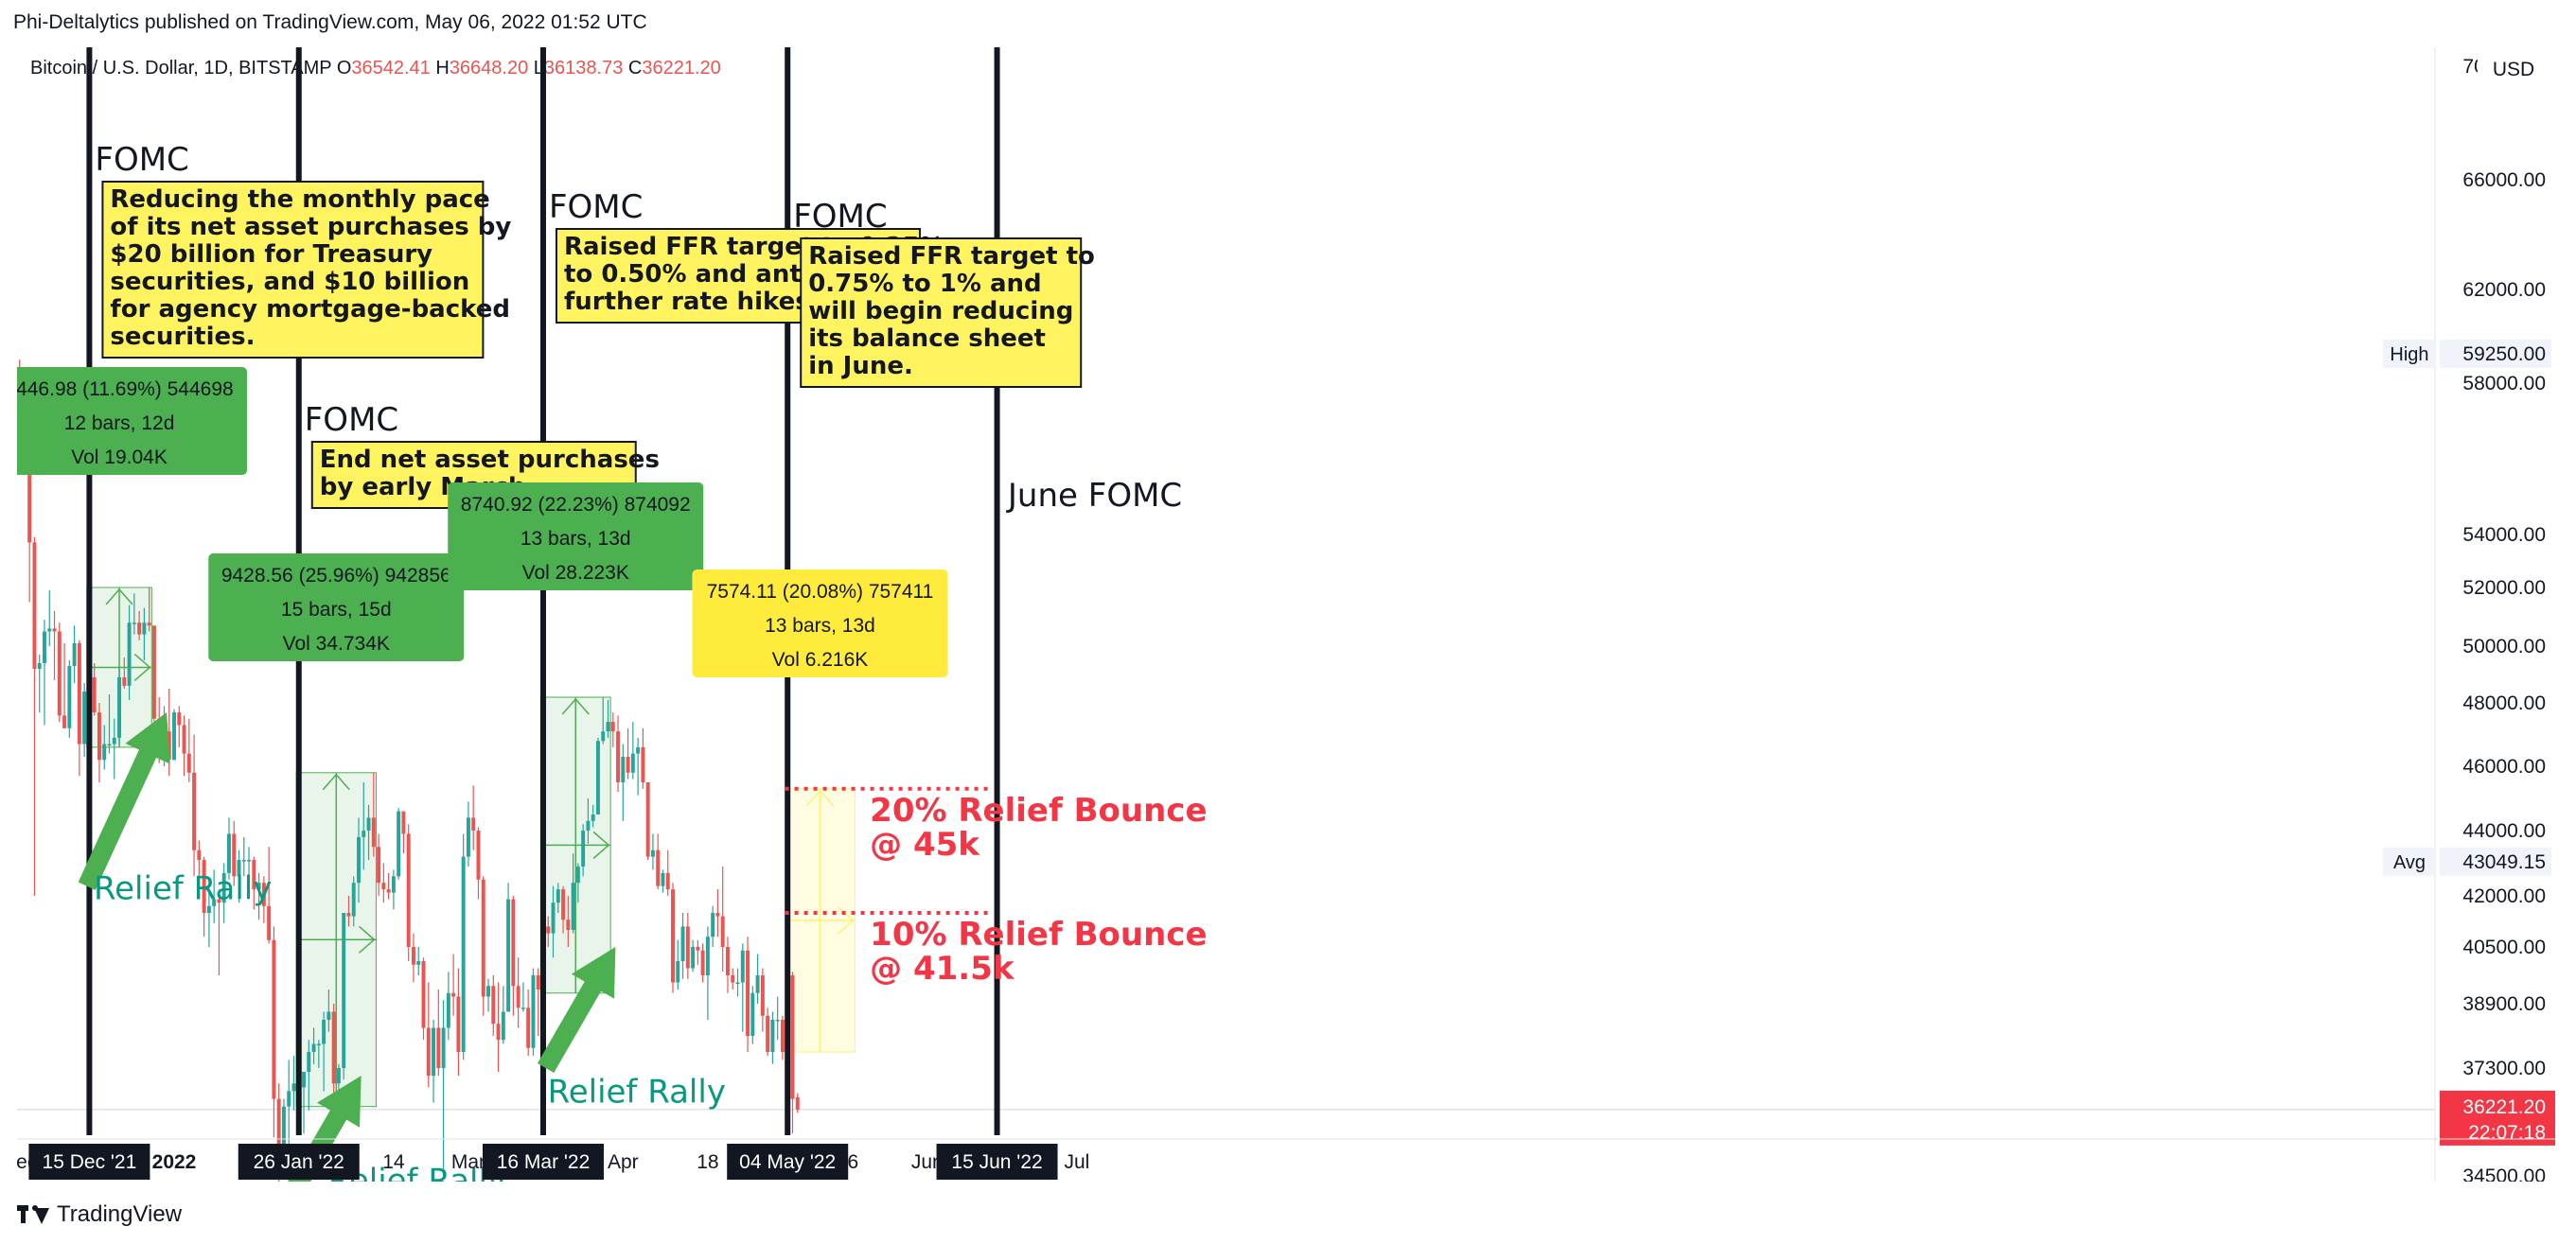  What do you see at coordinates (940, 311) in the screenshot?
I see `fomc-note-line: will begin reducing` at bounding box center [940, 311].